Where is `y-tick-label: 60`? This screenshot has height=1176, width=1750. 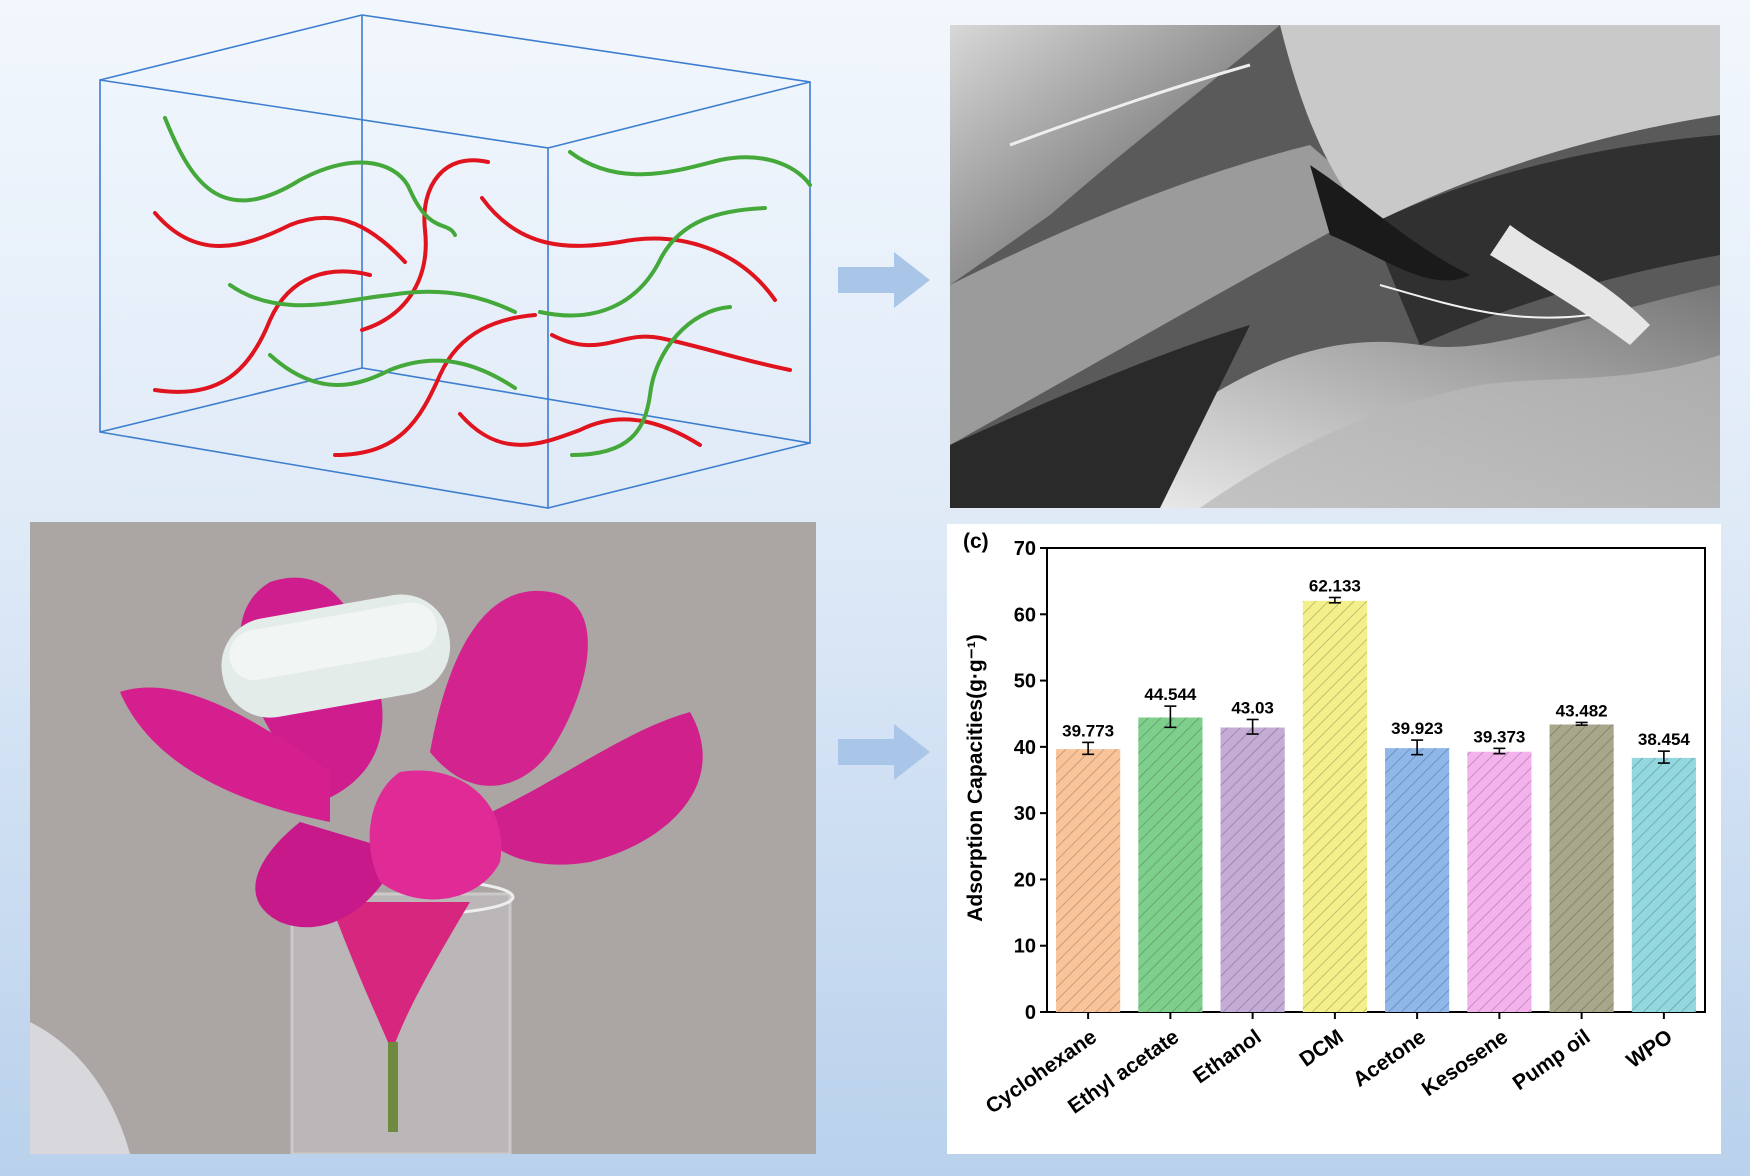 y-tick-label: 60 is located at coordinates (1025, 615).